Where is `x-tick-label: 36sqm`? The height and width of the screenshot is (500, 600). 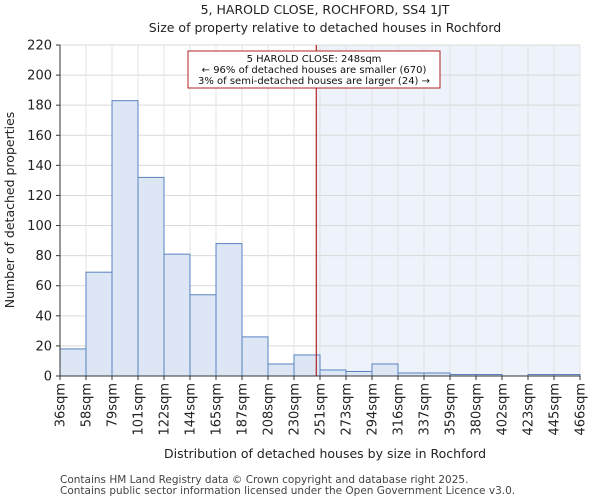
x-tick-label: 36sqm is located at coordinates (61, 405).